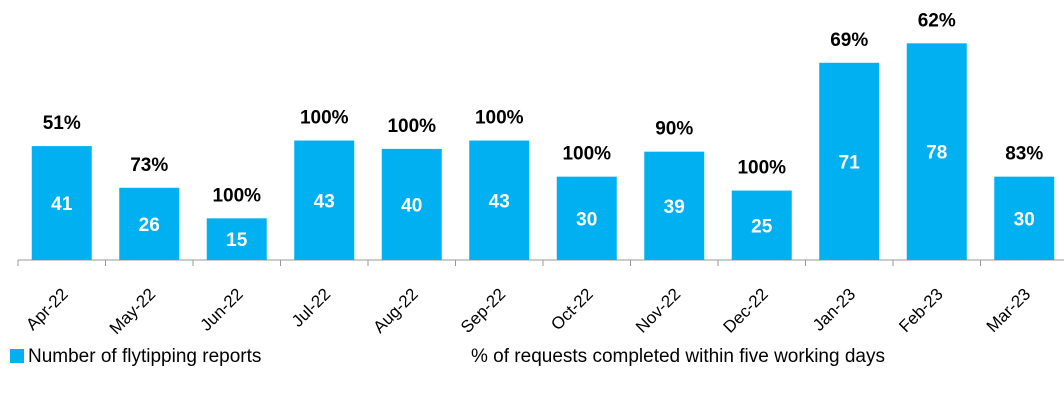 This screenshot has width=1064, height=400. Describe the element at coordinates (921, 311) in the screenshot. I see `x-tick-label: Feb-23` at that location.